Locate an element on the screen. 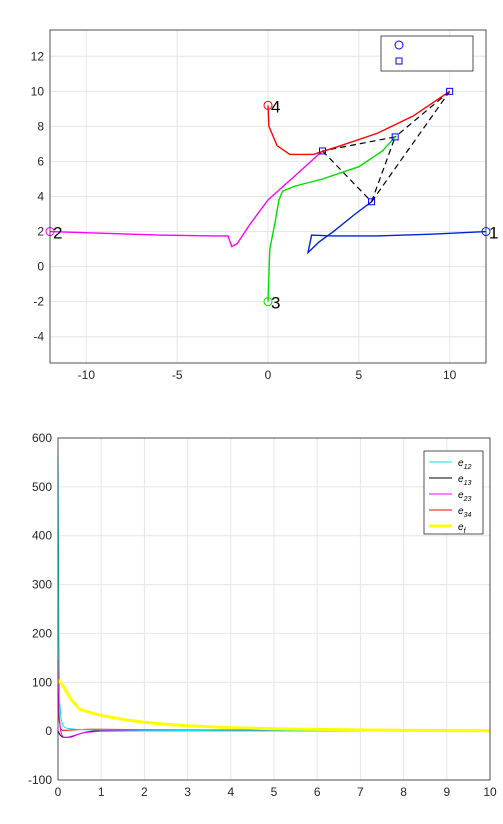 Image resolution: width=503 pixels, height=824 pixels. y-tick-label: 300 is located at coordinates (42, 585).